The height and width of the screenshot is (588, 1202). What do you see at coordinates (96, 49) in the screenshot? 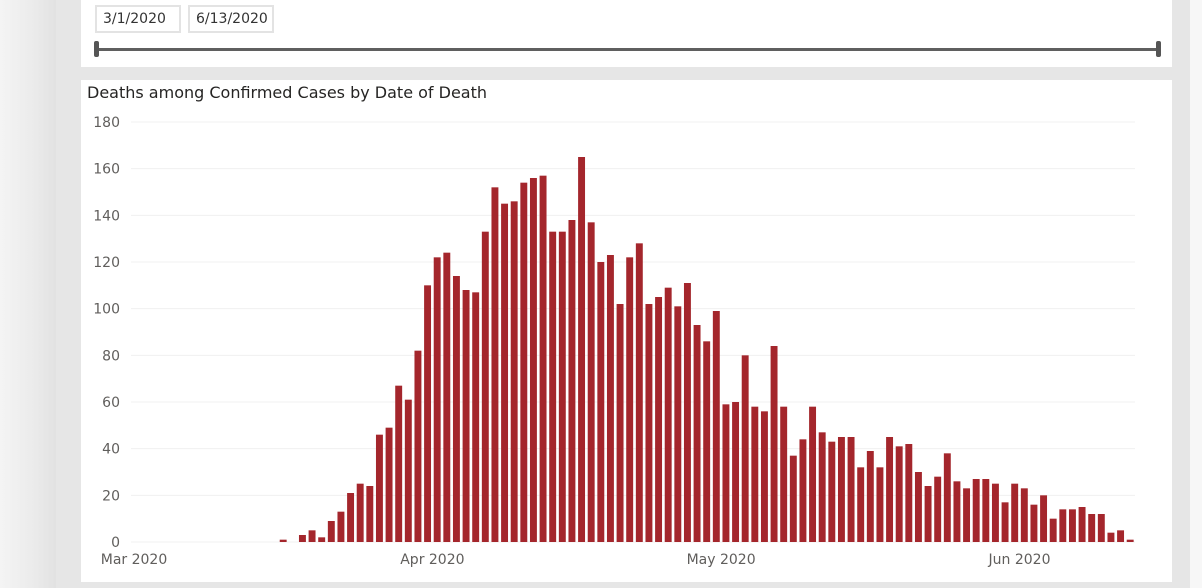
I see `slider-start-handle` at bounding box center [96, 49].